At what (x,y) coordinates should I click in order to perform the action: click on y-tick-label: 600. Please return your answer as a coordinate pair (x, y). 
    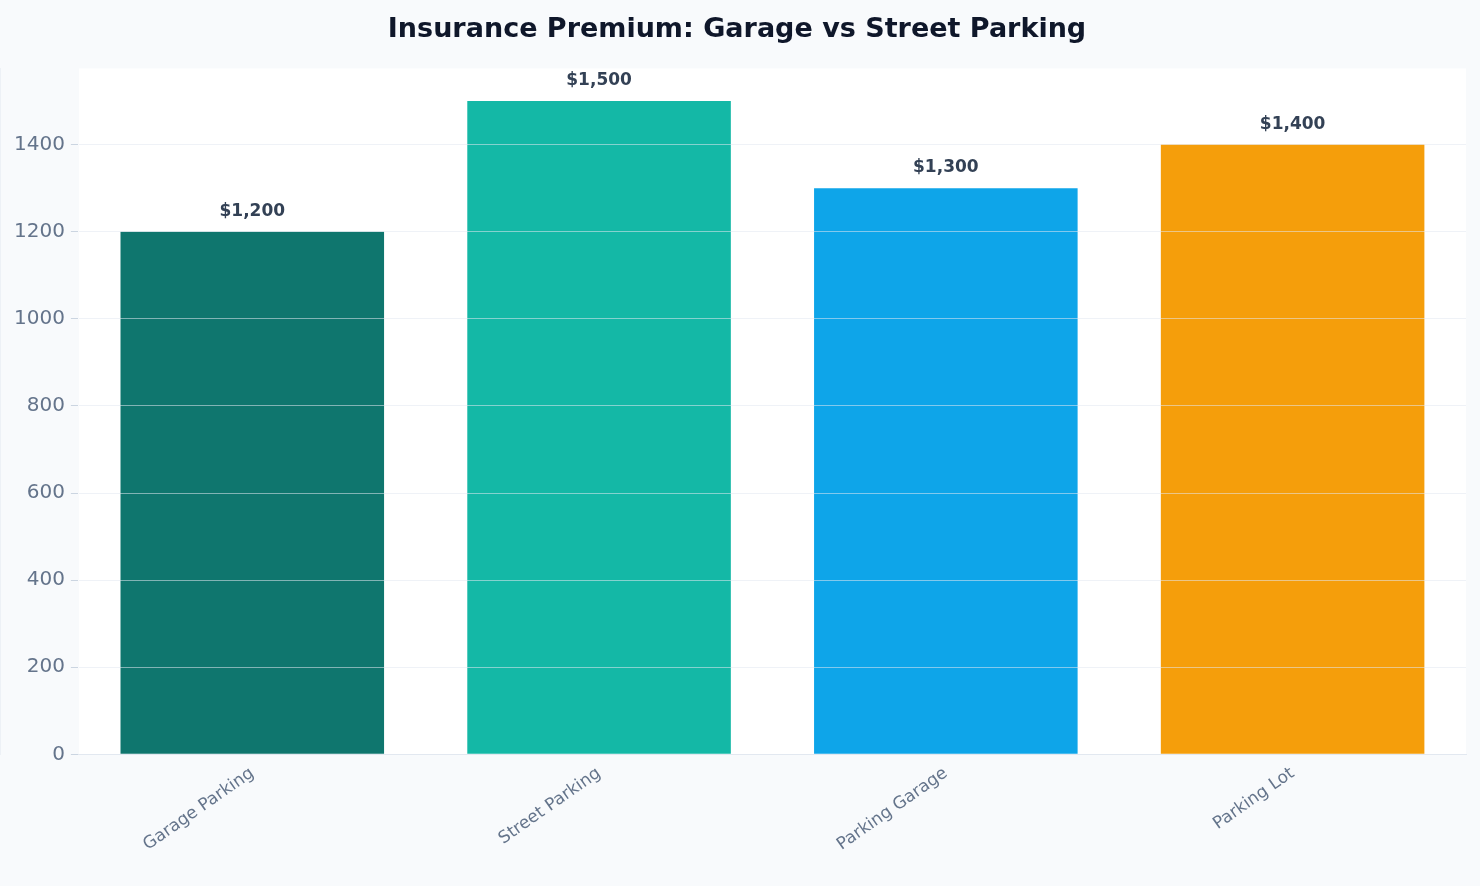
    Looking at the image, I should click on (45, 491).